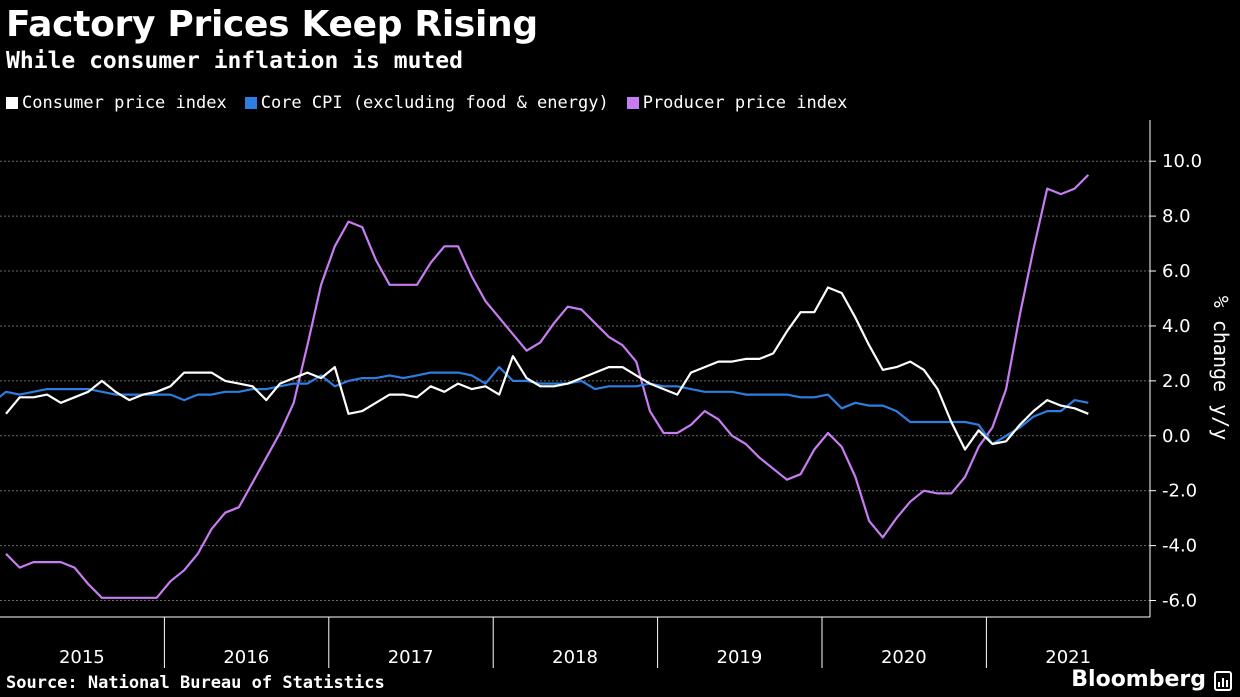 The height and width of the screenshot is (697, 1240). What do you see at coordinates (575, 657) in the screenshot?
I see `x-tick-label: 2018` at bounding box center [575, 657].